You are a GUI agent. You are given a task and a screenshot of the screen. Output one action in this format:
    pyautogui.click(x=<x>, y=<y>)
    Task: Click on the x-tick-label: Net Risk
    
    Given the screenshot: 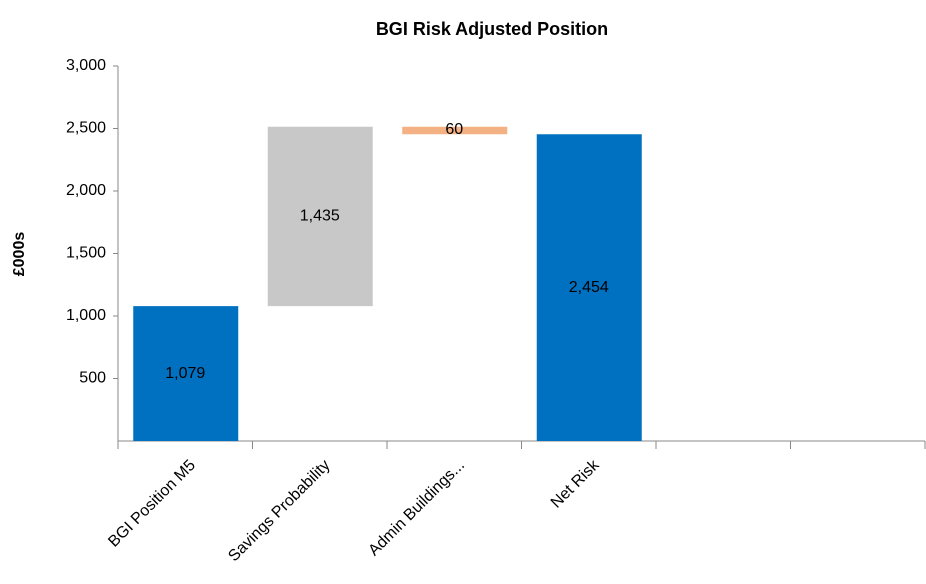 What is the action you would take?
    pyautogui.click(x=575, y=483)
    